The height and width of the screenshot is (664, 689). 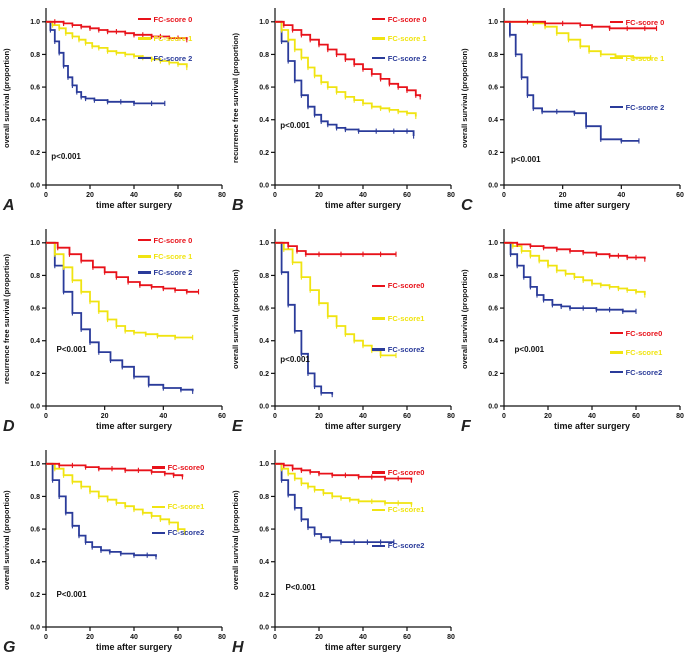 I want to click on panel-letter: B, so click(x=238, y=205).